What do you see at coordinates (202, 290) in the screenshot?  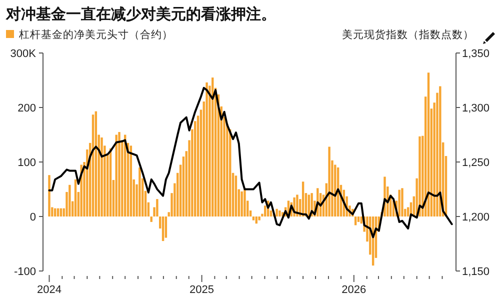 I see `x-tick-label: 2025` at bounding box center [202, 290].